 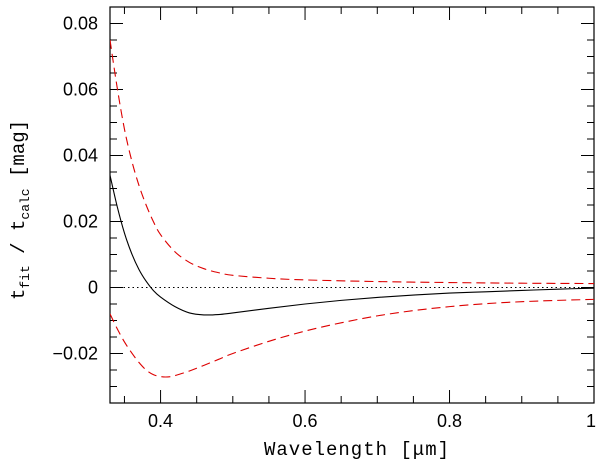 What do you see at coordinates (80, 24) in the screenshot?
I see `y-tick-label: 0.08` at bounding box center [80, 24].